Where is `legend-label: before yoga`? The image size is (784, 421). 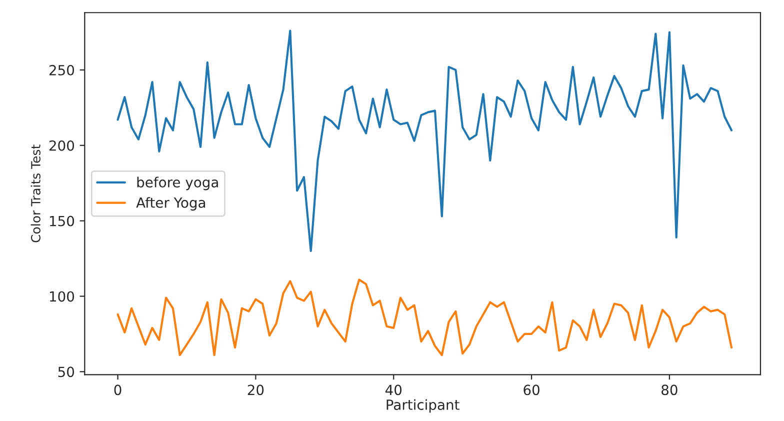 legend-label: before yoga is located at coordinates (177, 183).